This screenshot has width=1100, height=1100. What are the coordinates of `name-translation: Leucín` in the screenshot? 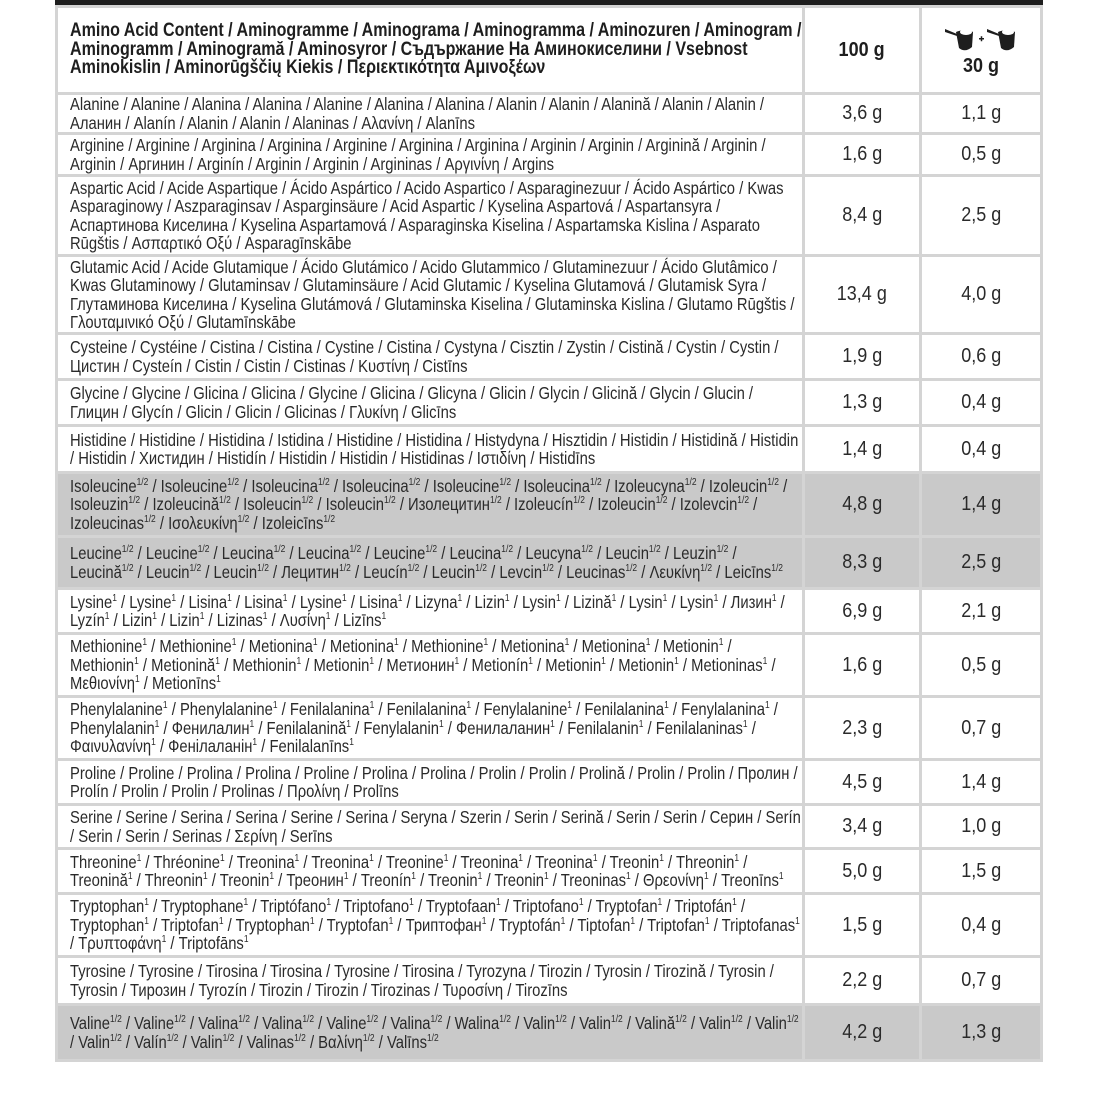 It's located at (385, 571).